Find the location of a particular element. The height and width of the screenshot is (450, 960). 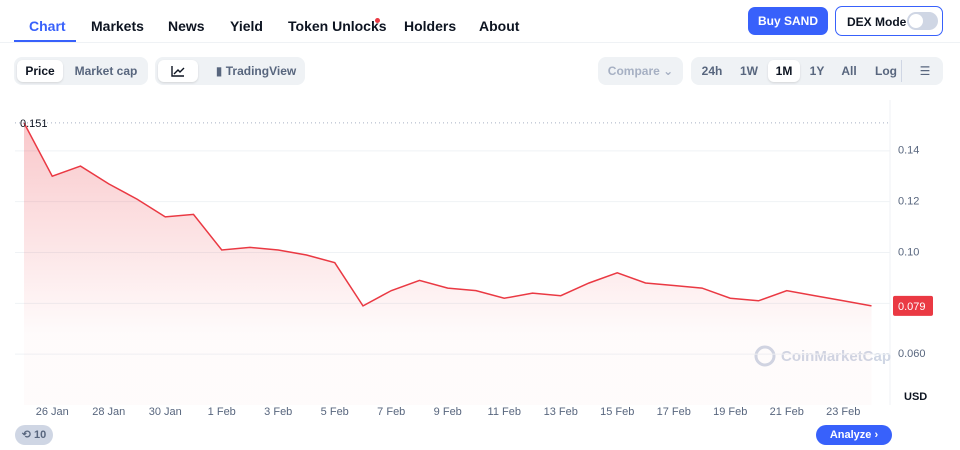

tab: Yield is located at coordinates (246, 26).